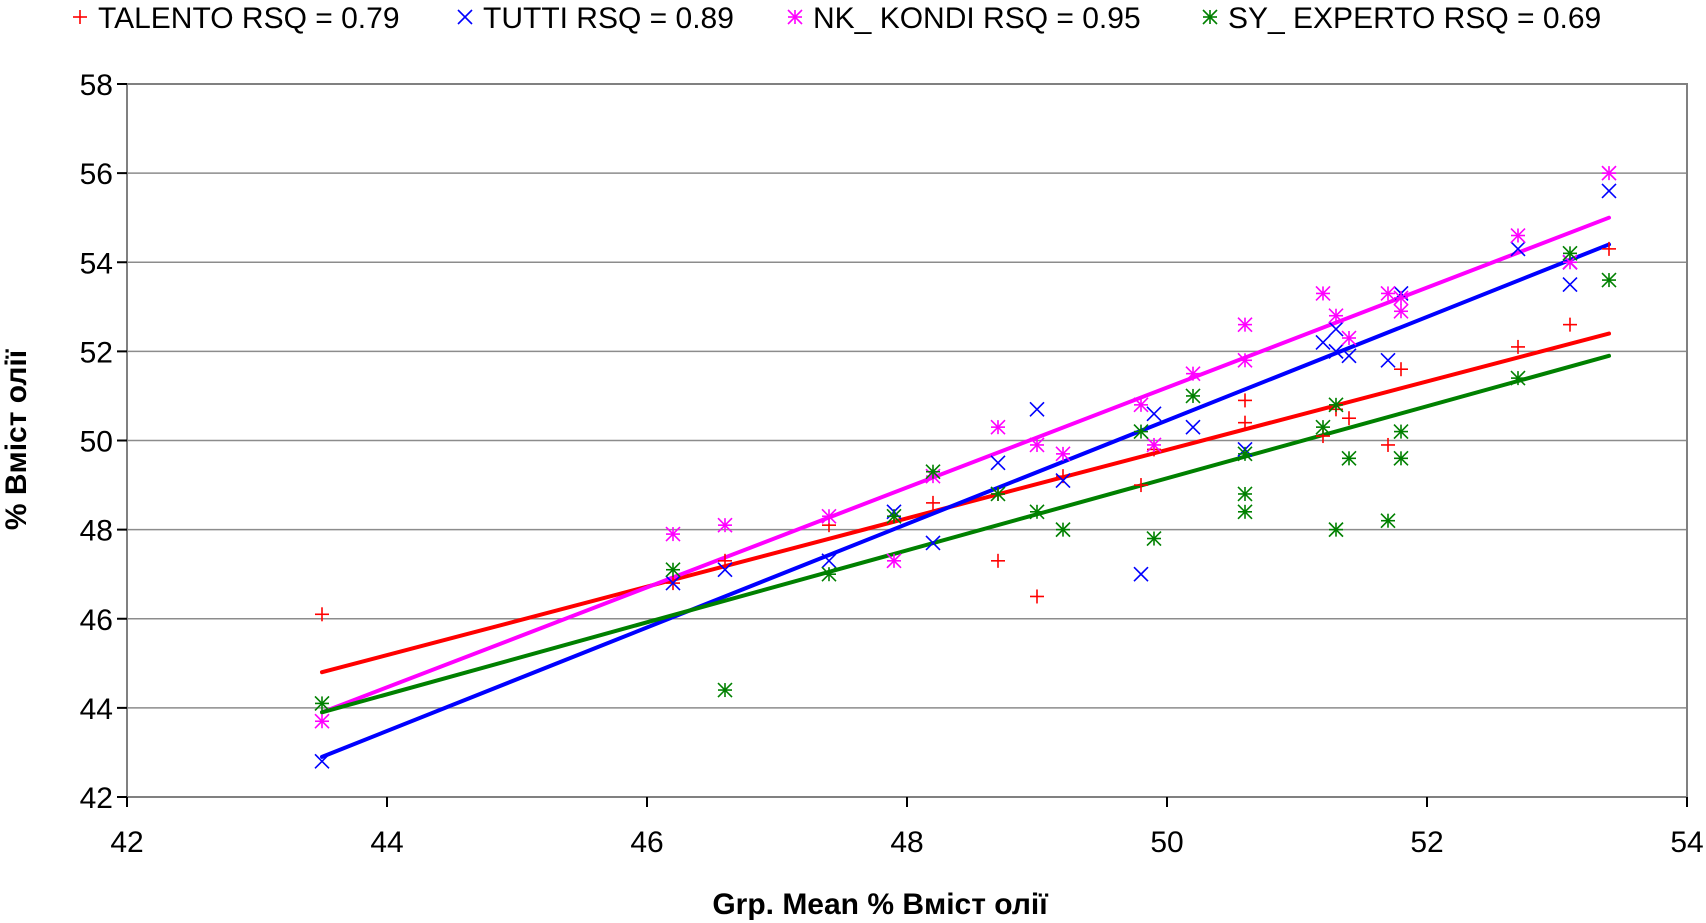 This screenshot has width=1706, height=923. What do you see at coordinates (1166, 842) in the screenshot?
I see `x-tick-label: 50` at bounding box center [1166, 842].